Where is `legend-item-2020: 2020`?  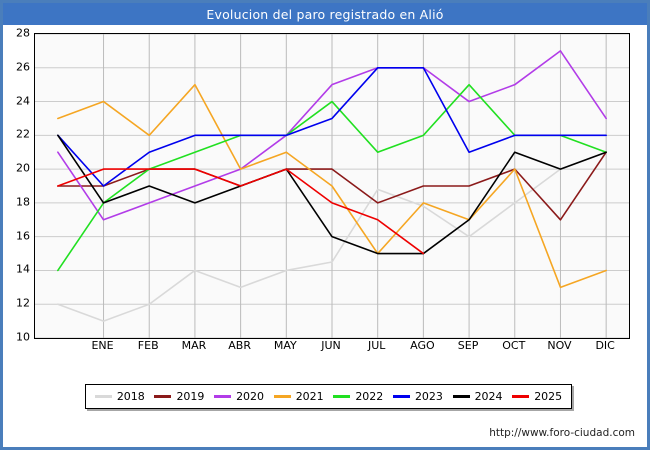
legend-item-2020: 2020 is located at coordinates (239, 396).